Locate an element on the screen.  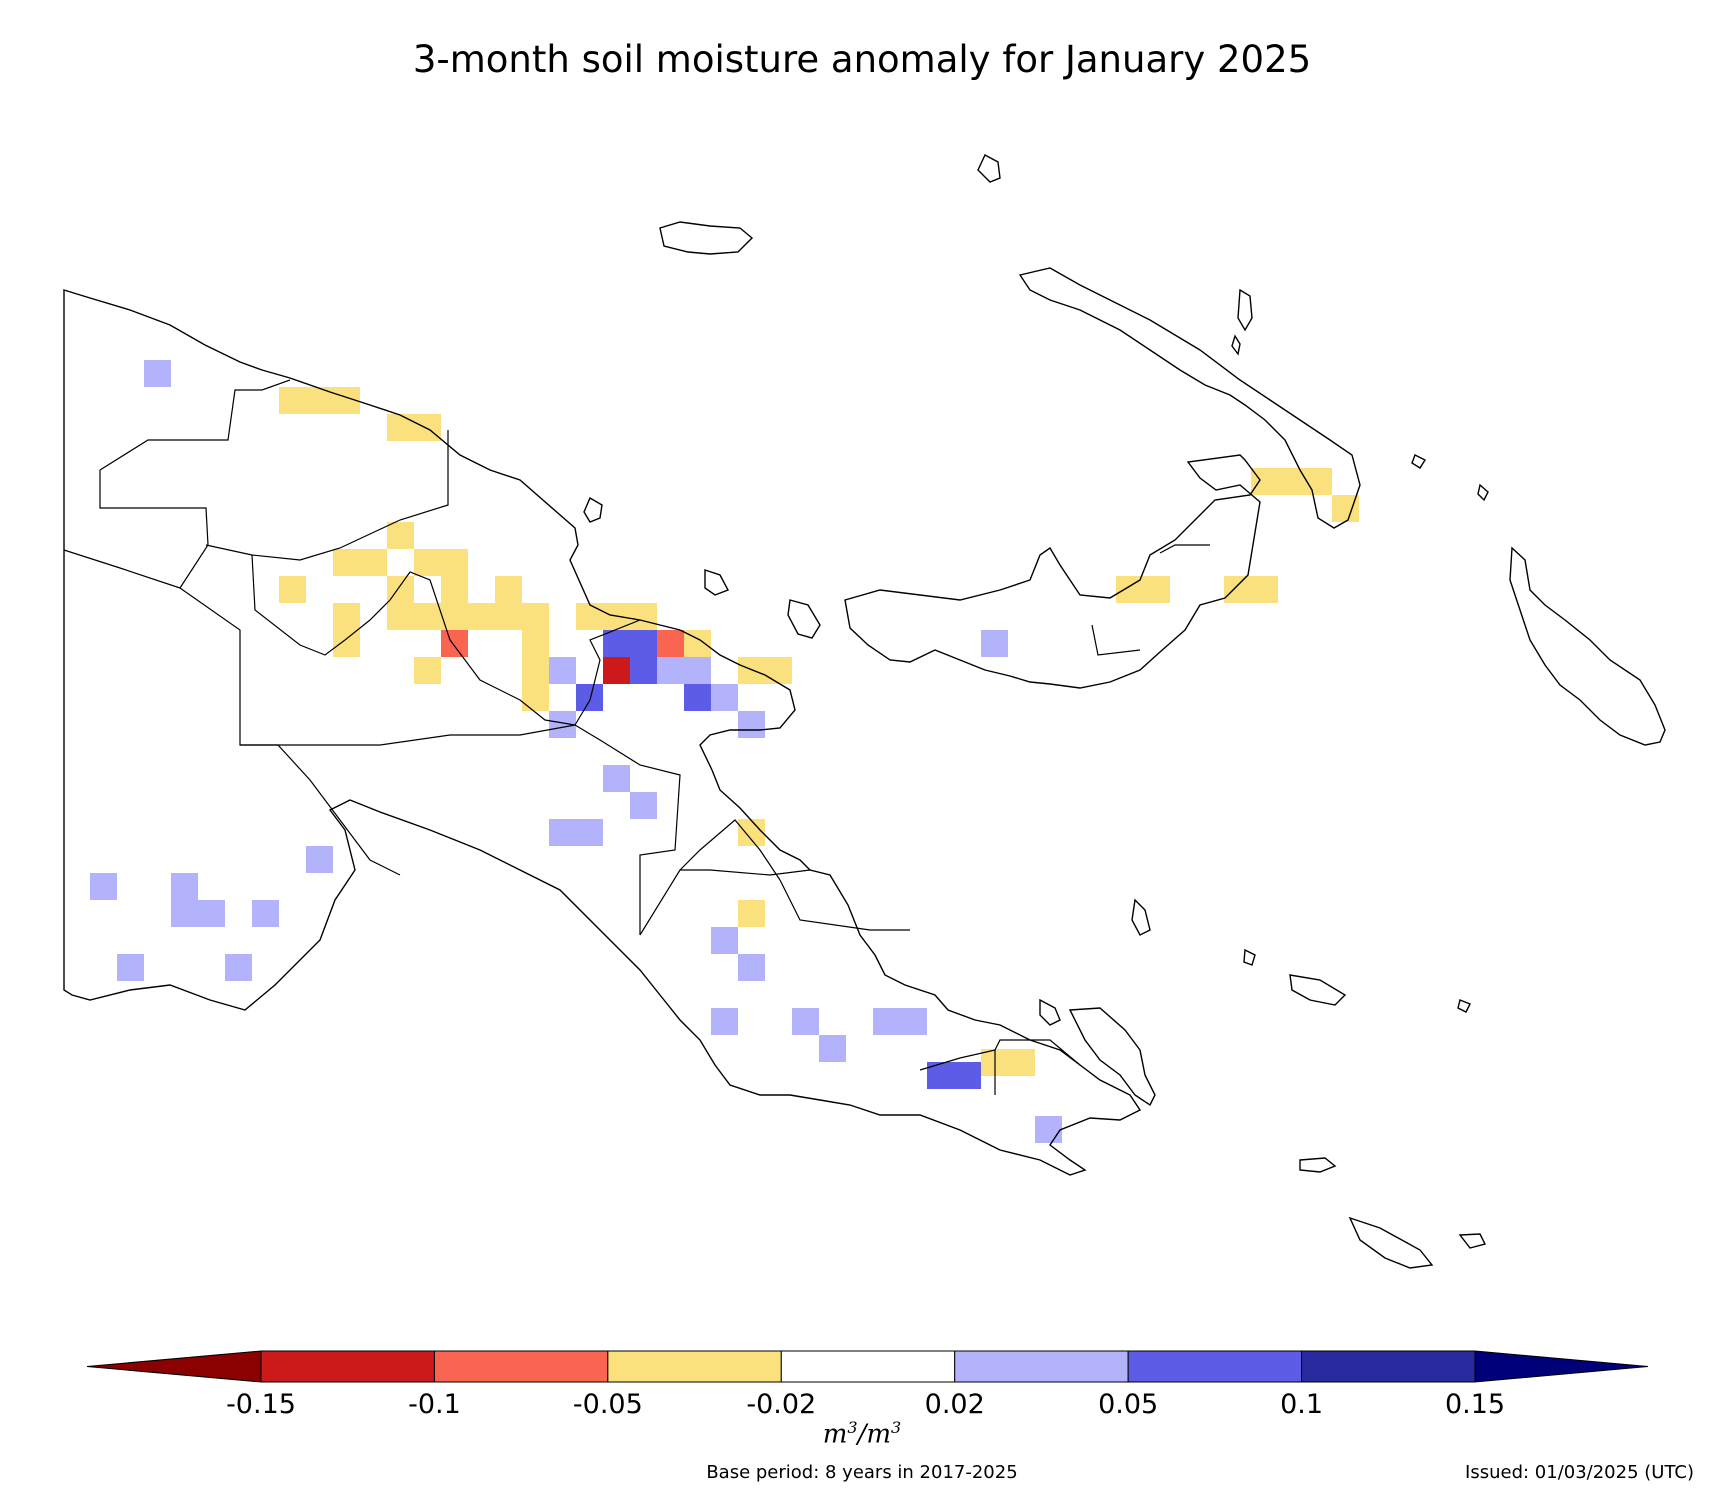
issued-date: Issued: 01/03/2025 (UTC) is located at coordinates (1579, 1472).